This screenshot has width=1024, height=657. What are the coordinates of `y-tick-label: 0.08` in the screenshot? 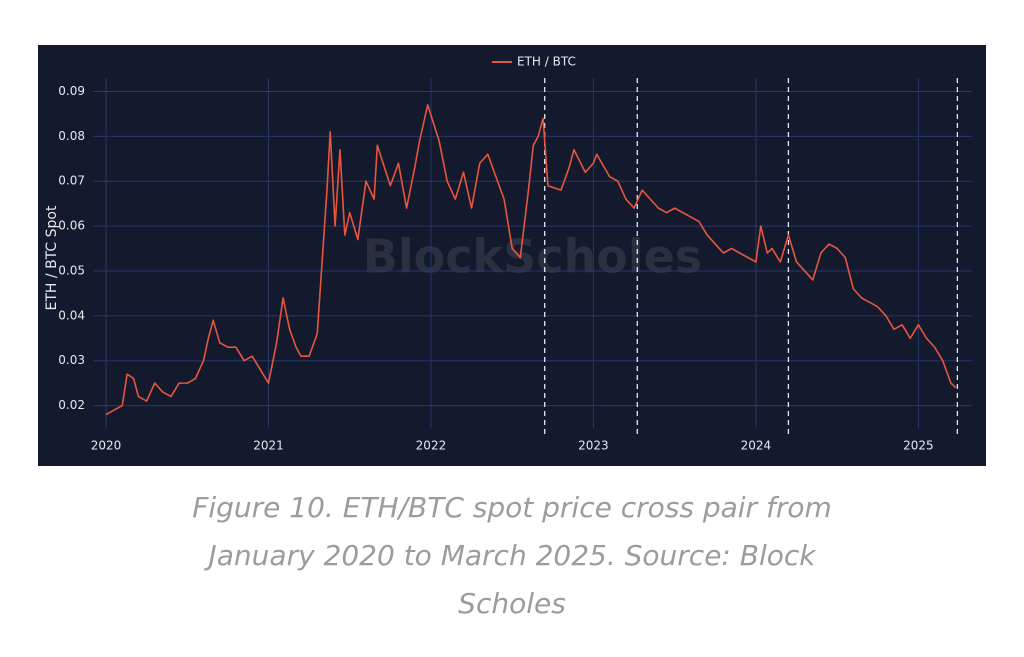 It's located at (71, 136).